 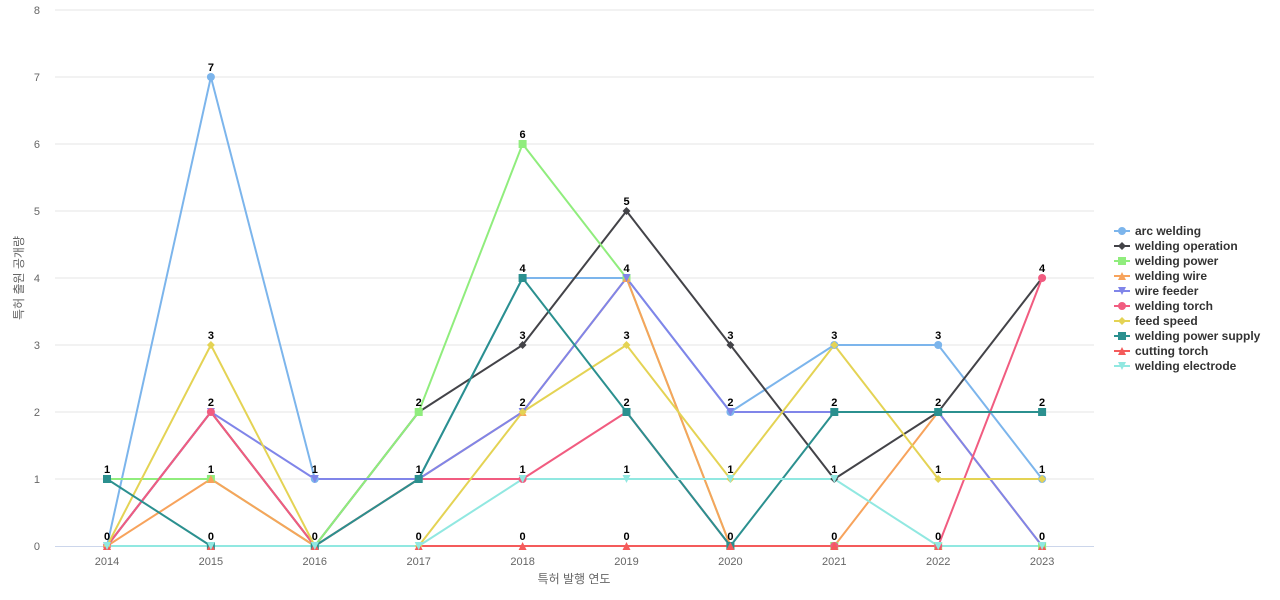 I want to click on data-label: 5, so click(x=626, y=202).